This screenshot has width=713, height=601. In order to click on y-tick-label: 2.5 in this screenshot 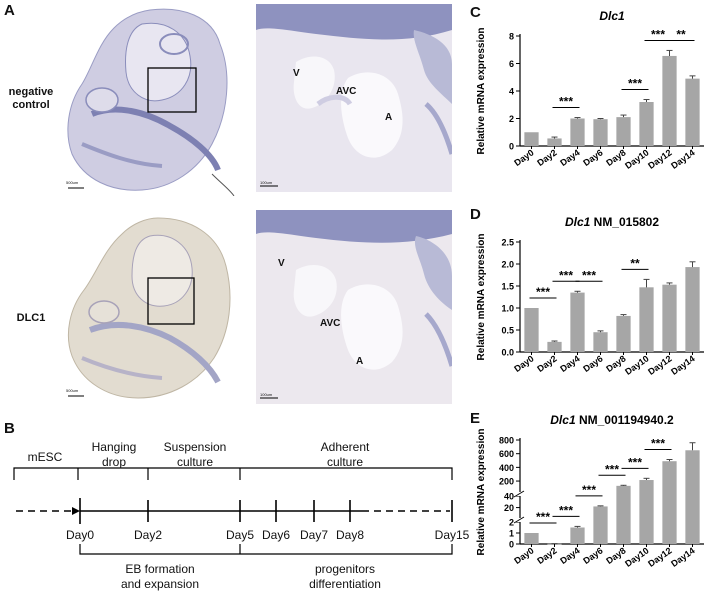, I will do `click(507, 243)`.